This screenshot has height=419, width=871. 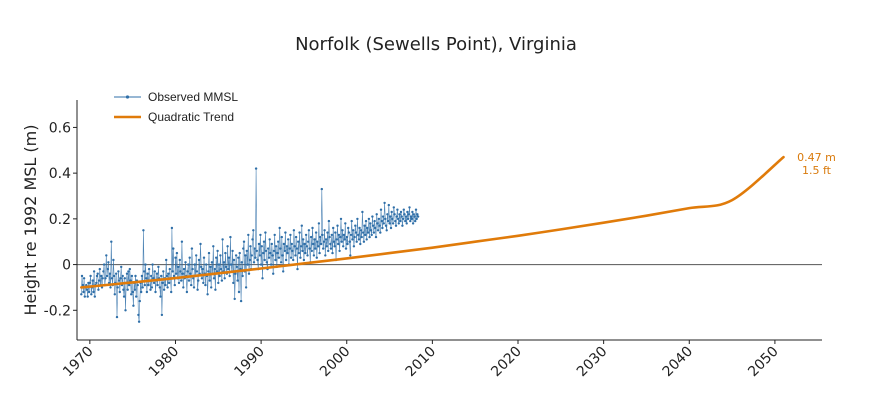 I want to click on y-axis-ticks: -0.2 0 0.2 0.4 0.6, so click(x=60, y=219).